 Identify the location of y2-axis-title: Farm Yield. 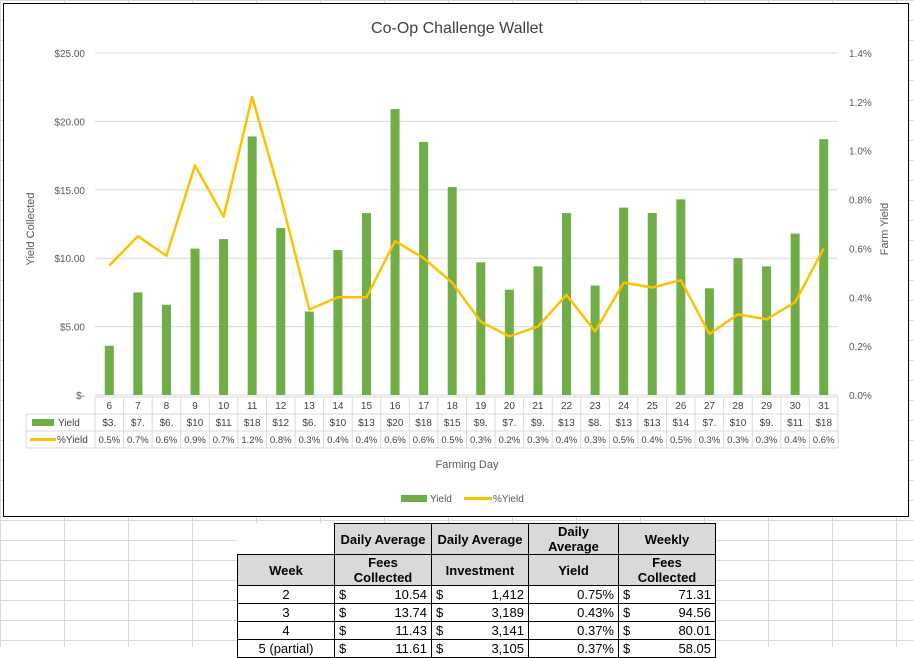
(885, 229).